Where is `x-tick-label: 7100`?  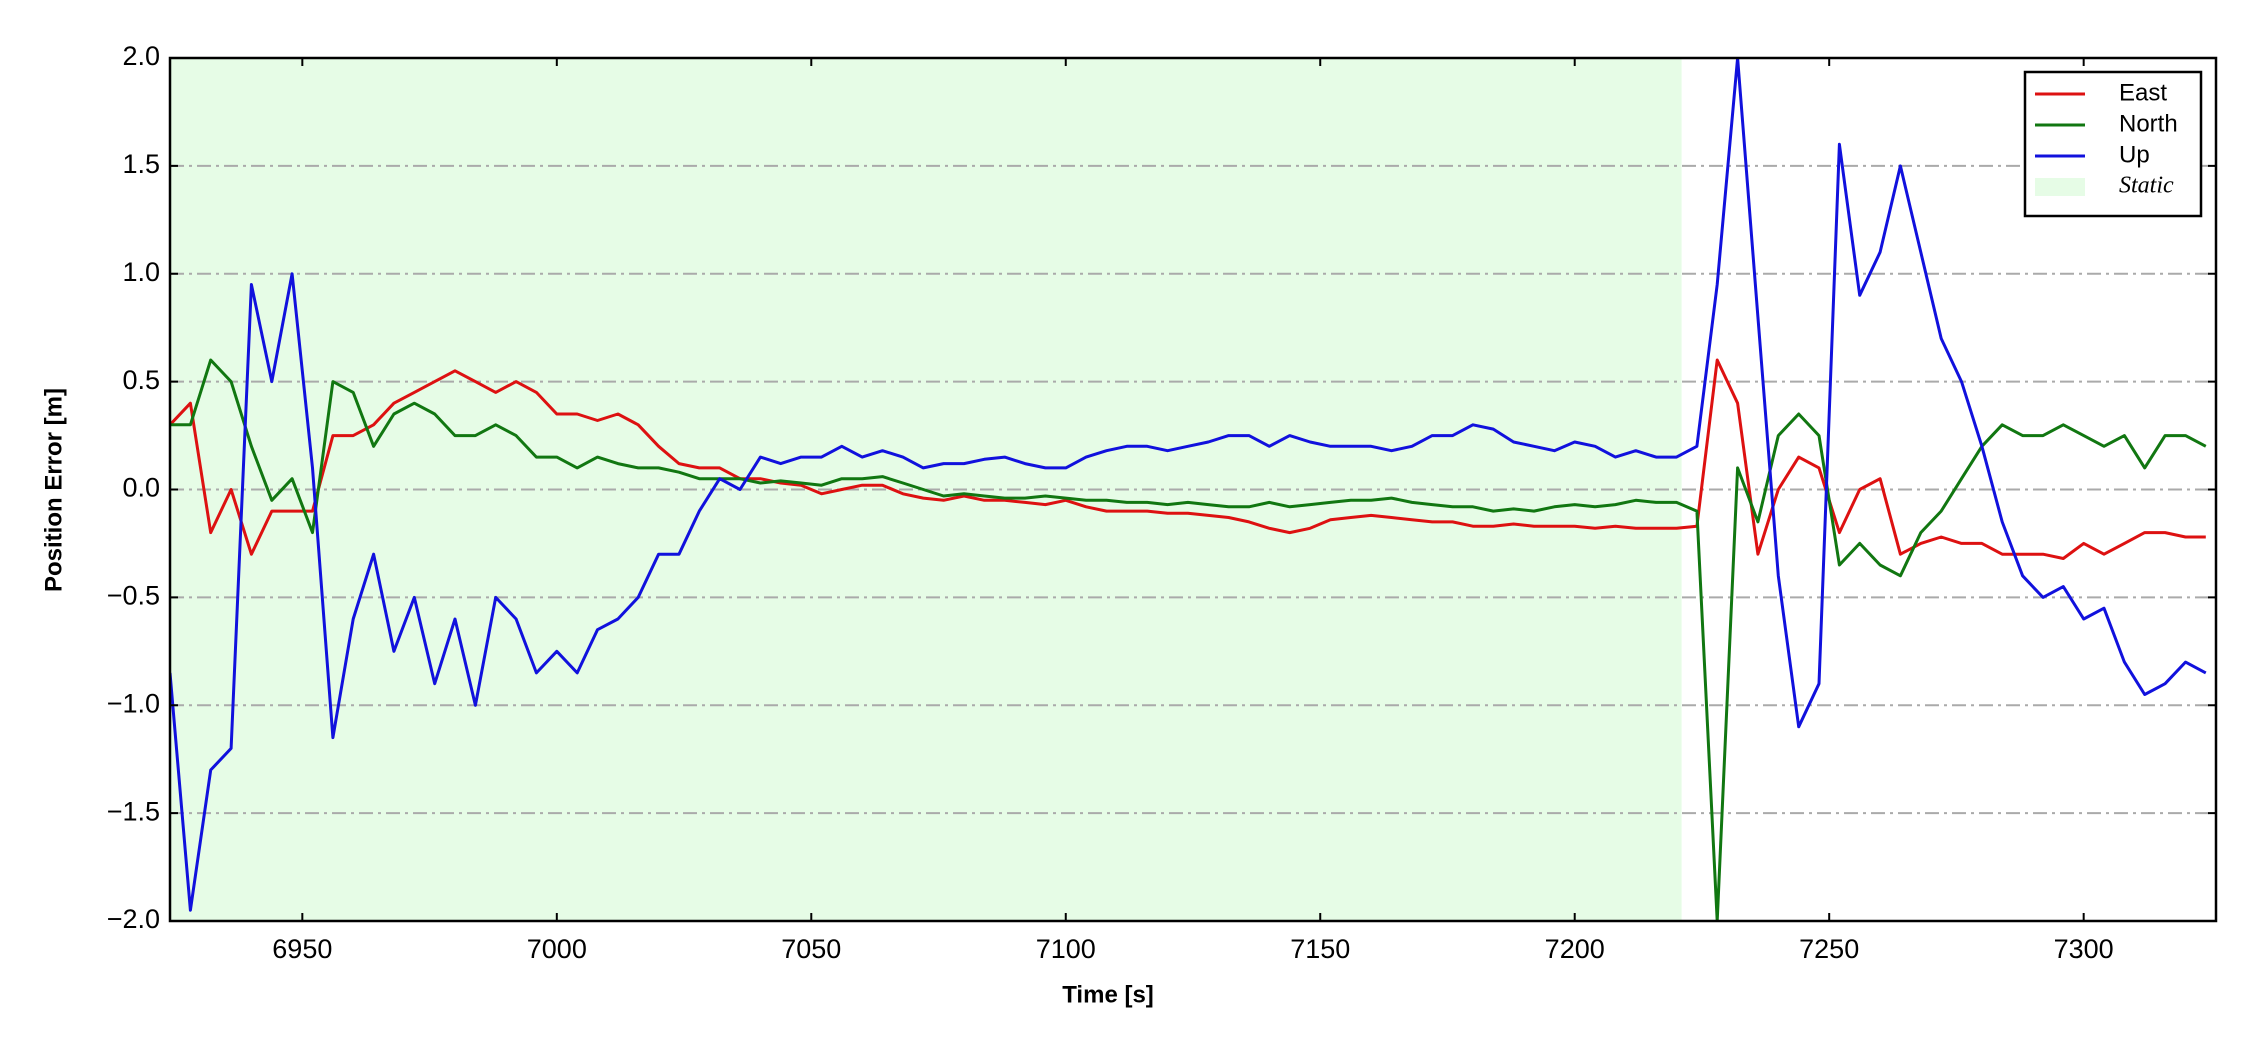 x-tick-label: 7100 is located at coordinates (1066, 949).